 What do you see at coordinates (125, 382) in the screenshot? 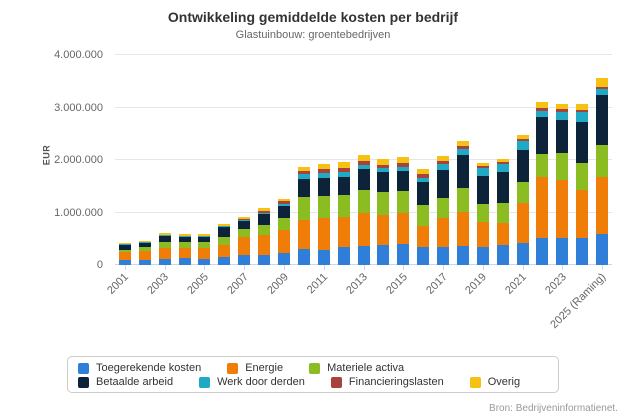
I see `legend-item-betaalde-arbeid: Betaalde arbeid` at bounding box center [125, 382].